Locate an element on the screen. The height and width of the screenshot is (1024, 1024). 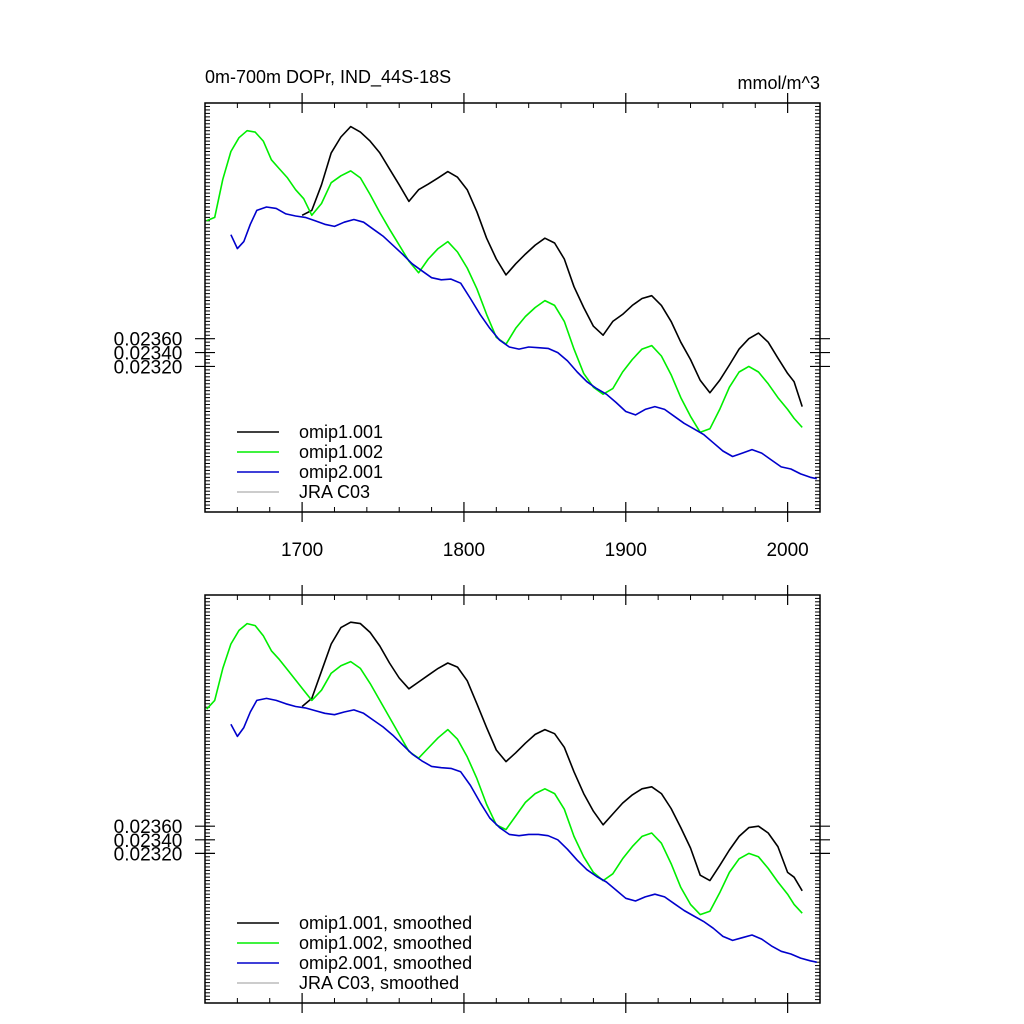
legend-label: omip1.001 is located at coordinates (341, 432).